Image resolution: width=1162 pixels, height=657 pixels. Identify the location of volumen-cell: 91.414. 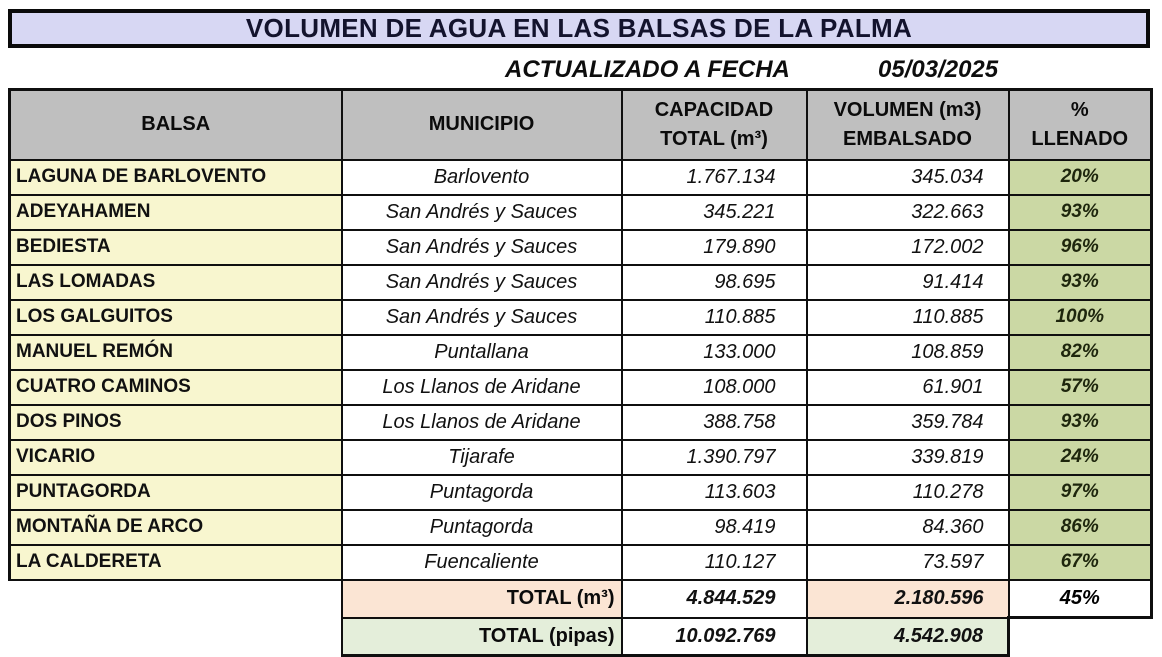
(907, 282).